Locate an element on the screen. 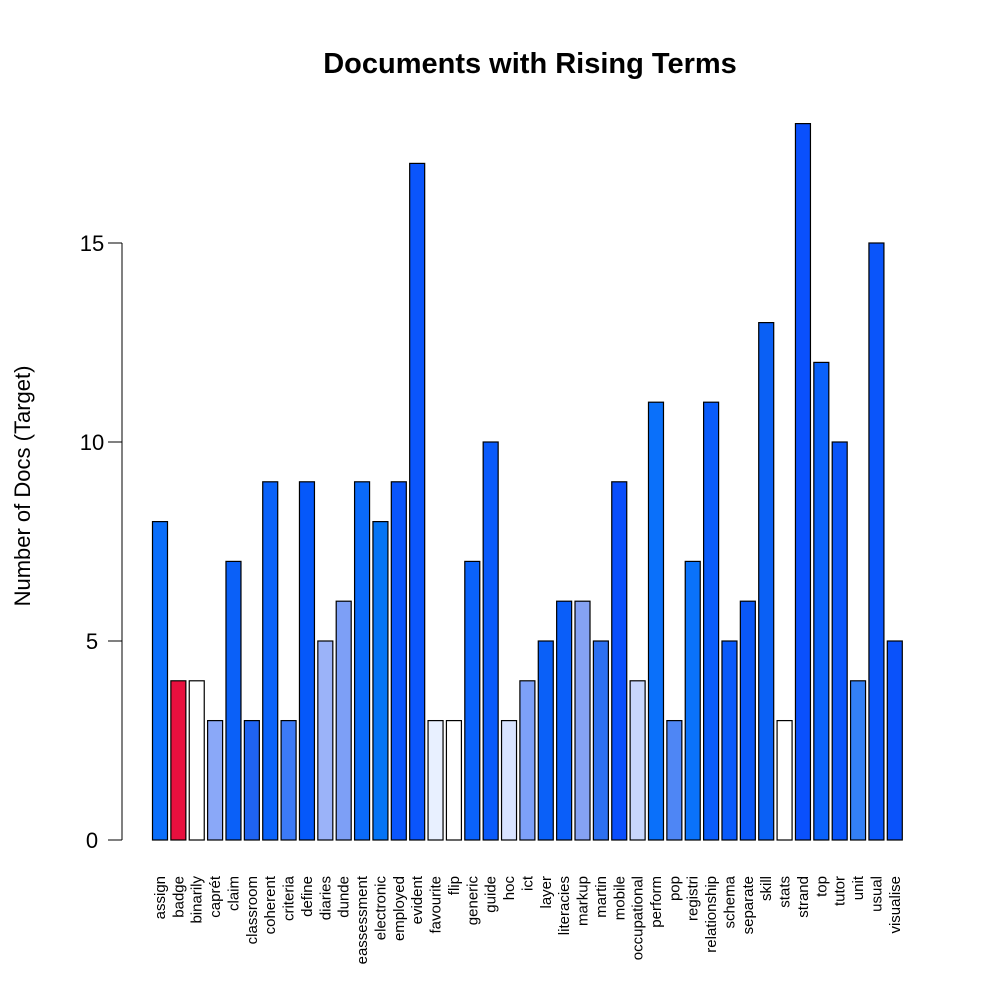 The image size is (1000, 1000). bar-flip is located at coordinates (454, 780).